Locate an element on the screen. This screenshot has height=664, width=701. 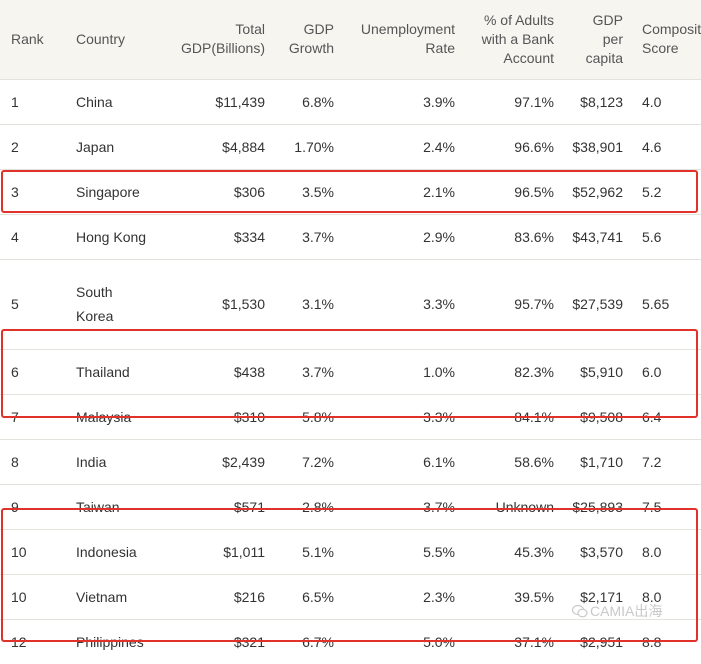
cell-bank-account: 83.6% is located at coordinates (534, 236).